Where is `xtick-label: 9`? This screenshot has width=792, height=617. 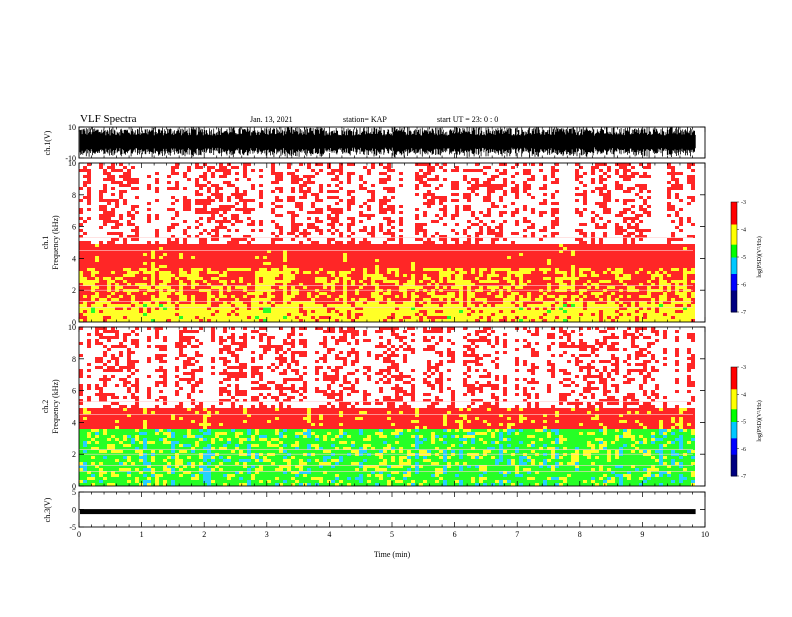 xtick-label: 9 is located at coordinates (642, 534).